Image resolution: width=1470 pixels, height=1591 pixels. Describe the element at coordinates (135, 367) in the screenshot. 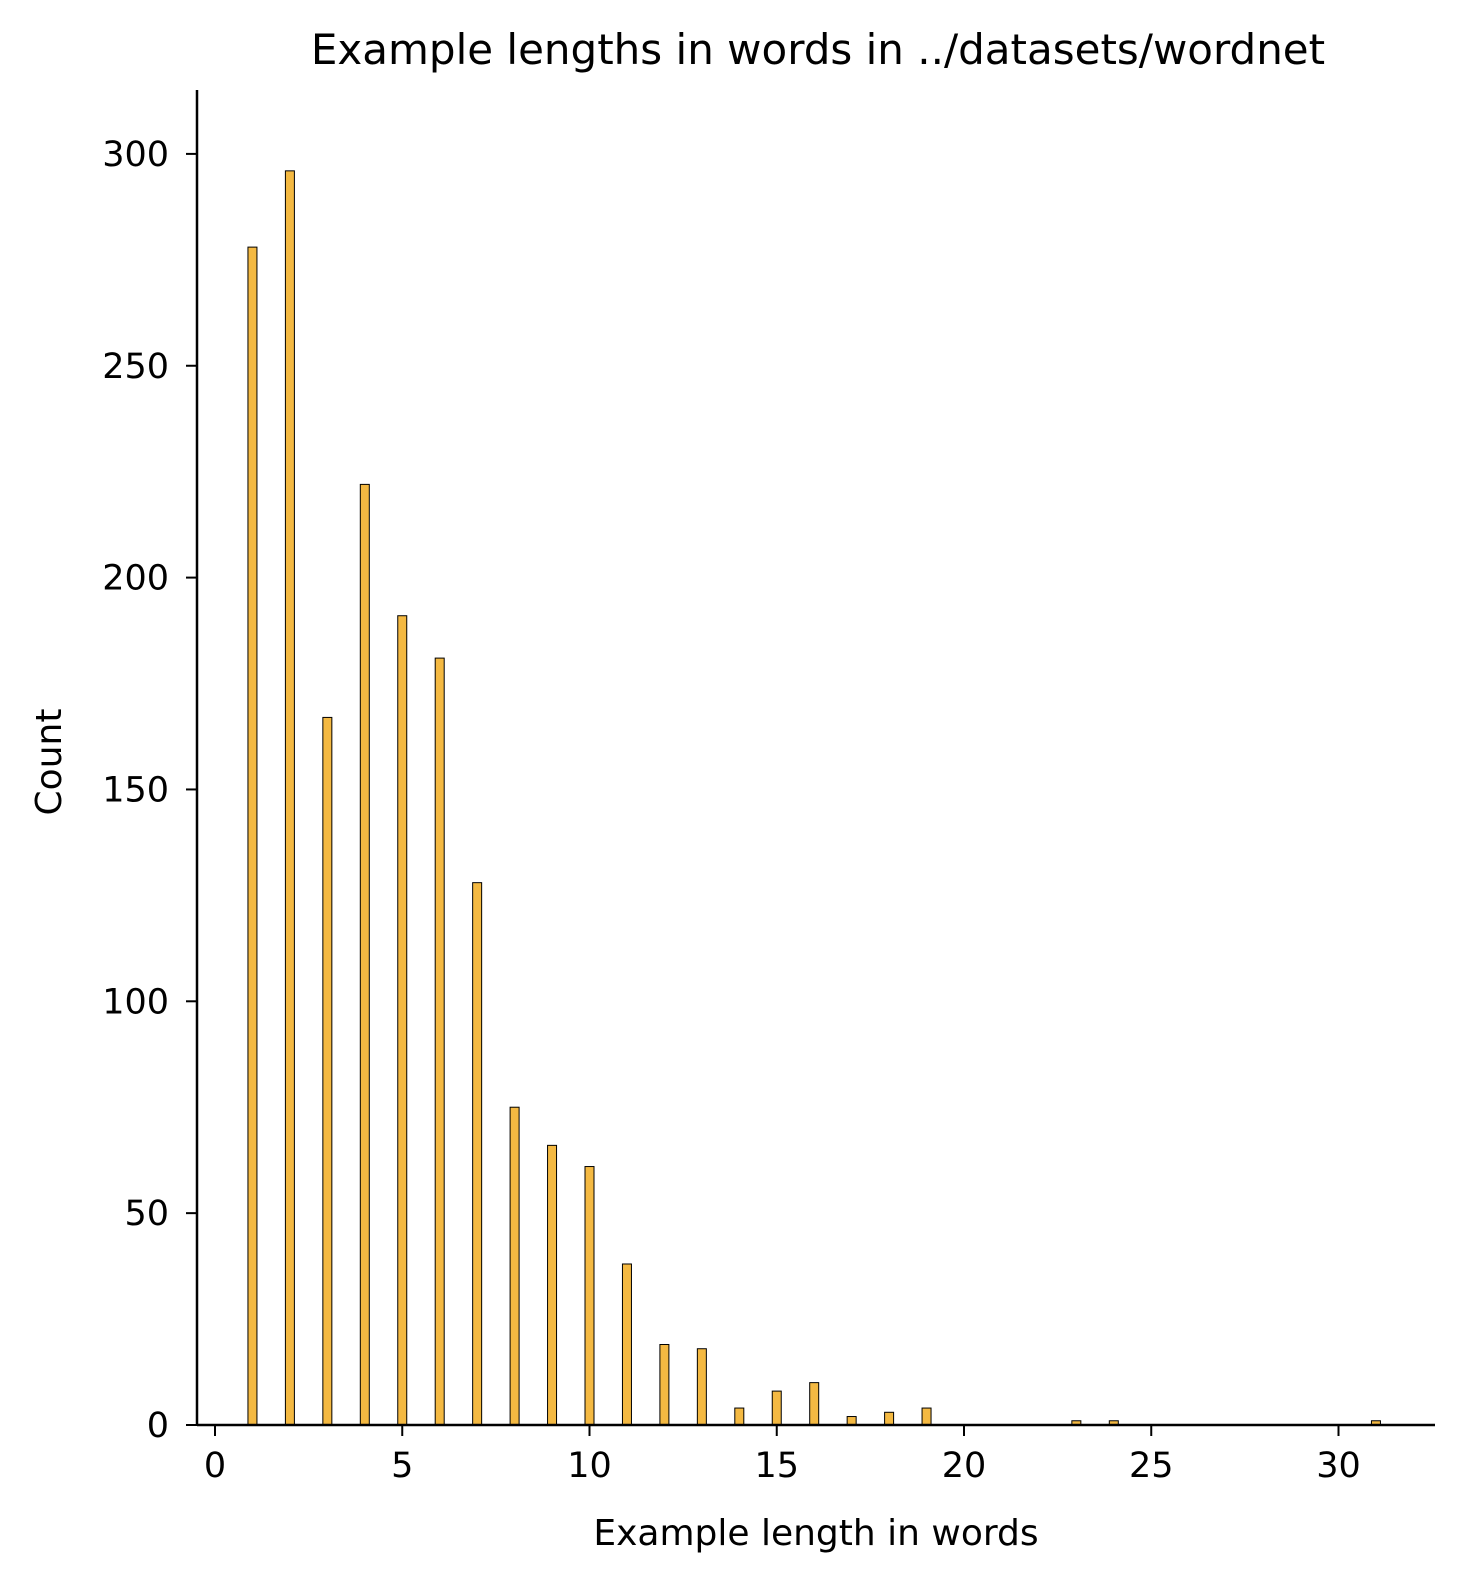

I see `y-tick-label: 250` at that location.